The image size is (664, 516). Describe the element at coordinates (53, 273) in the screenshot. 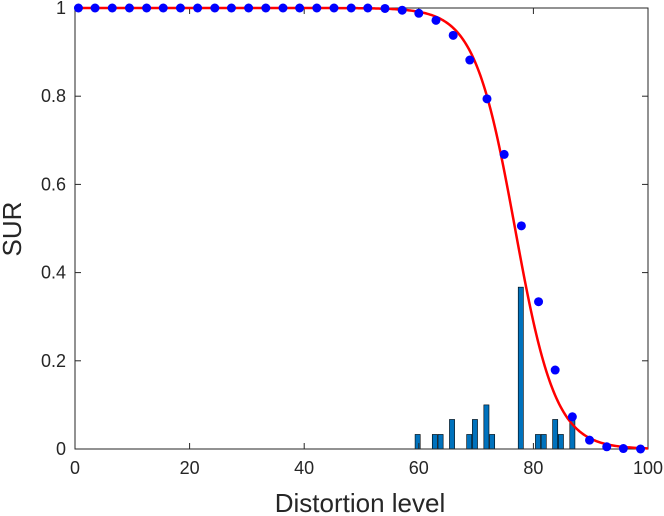

I see `y-tick-label: 0.4` at that location.